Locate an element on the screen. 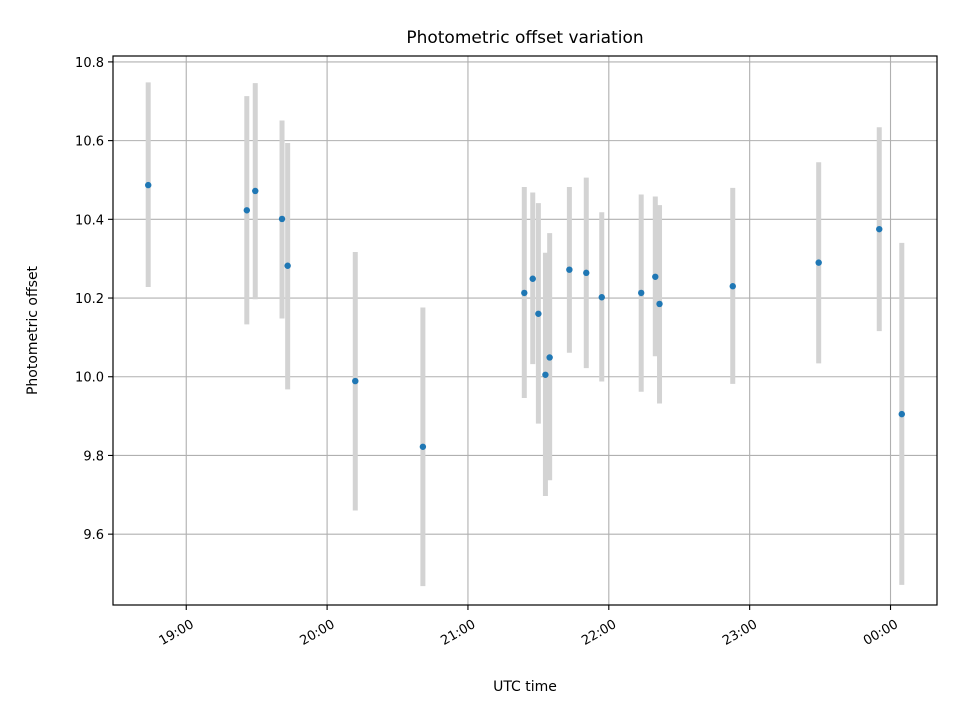 The image size is (960, 720). y-tick-label: 10.0 is located at coordinates (89, 378).